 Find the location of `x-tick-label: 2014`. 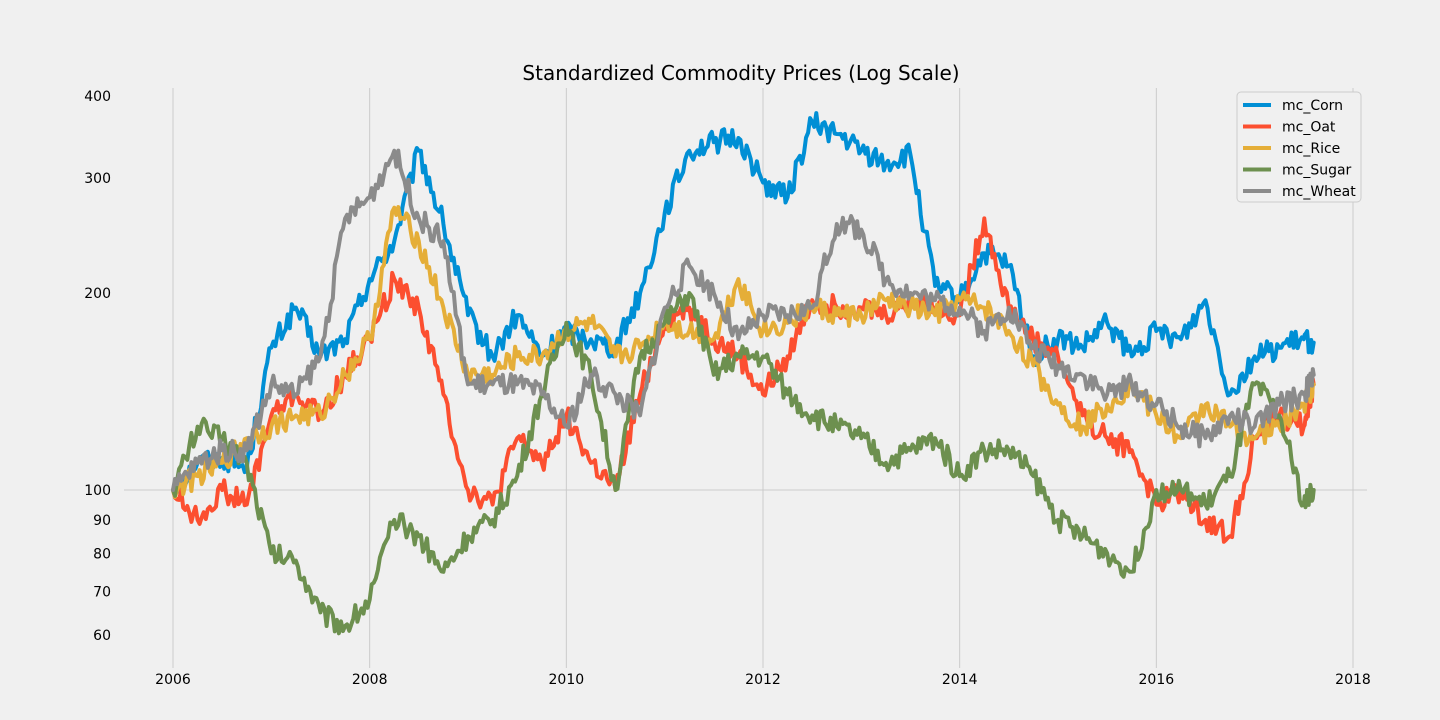

x-tick-label: 2014 is located at coordinates (960, 680).